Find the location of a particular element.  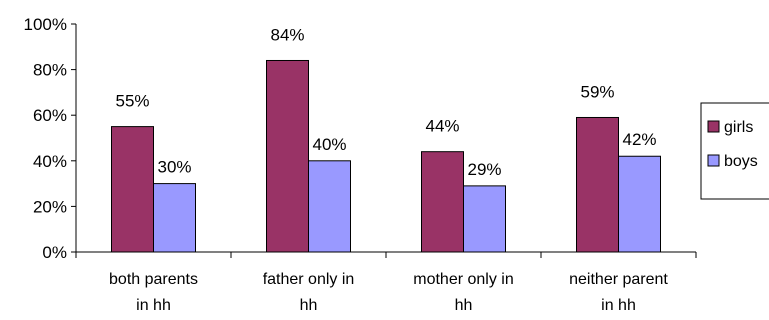

data-label-girls: 44% is located at coordinates (442, 126).